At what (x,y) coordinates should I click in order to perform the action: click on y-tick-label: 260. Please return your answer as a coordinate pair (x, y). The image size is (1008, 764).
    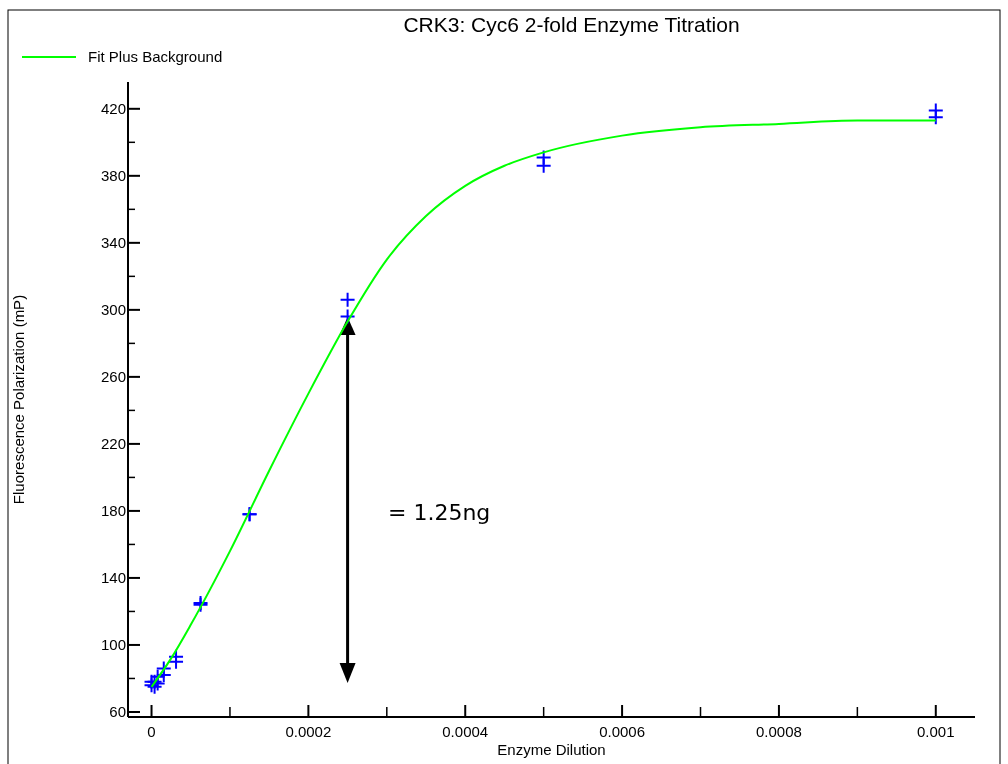
    Looking at the image, I should click on (113, 376).